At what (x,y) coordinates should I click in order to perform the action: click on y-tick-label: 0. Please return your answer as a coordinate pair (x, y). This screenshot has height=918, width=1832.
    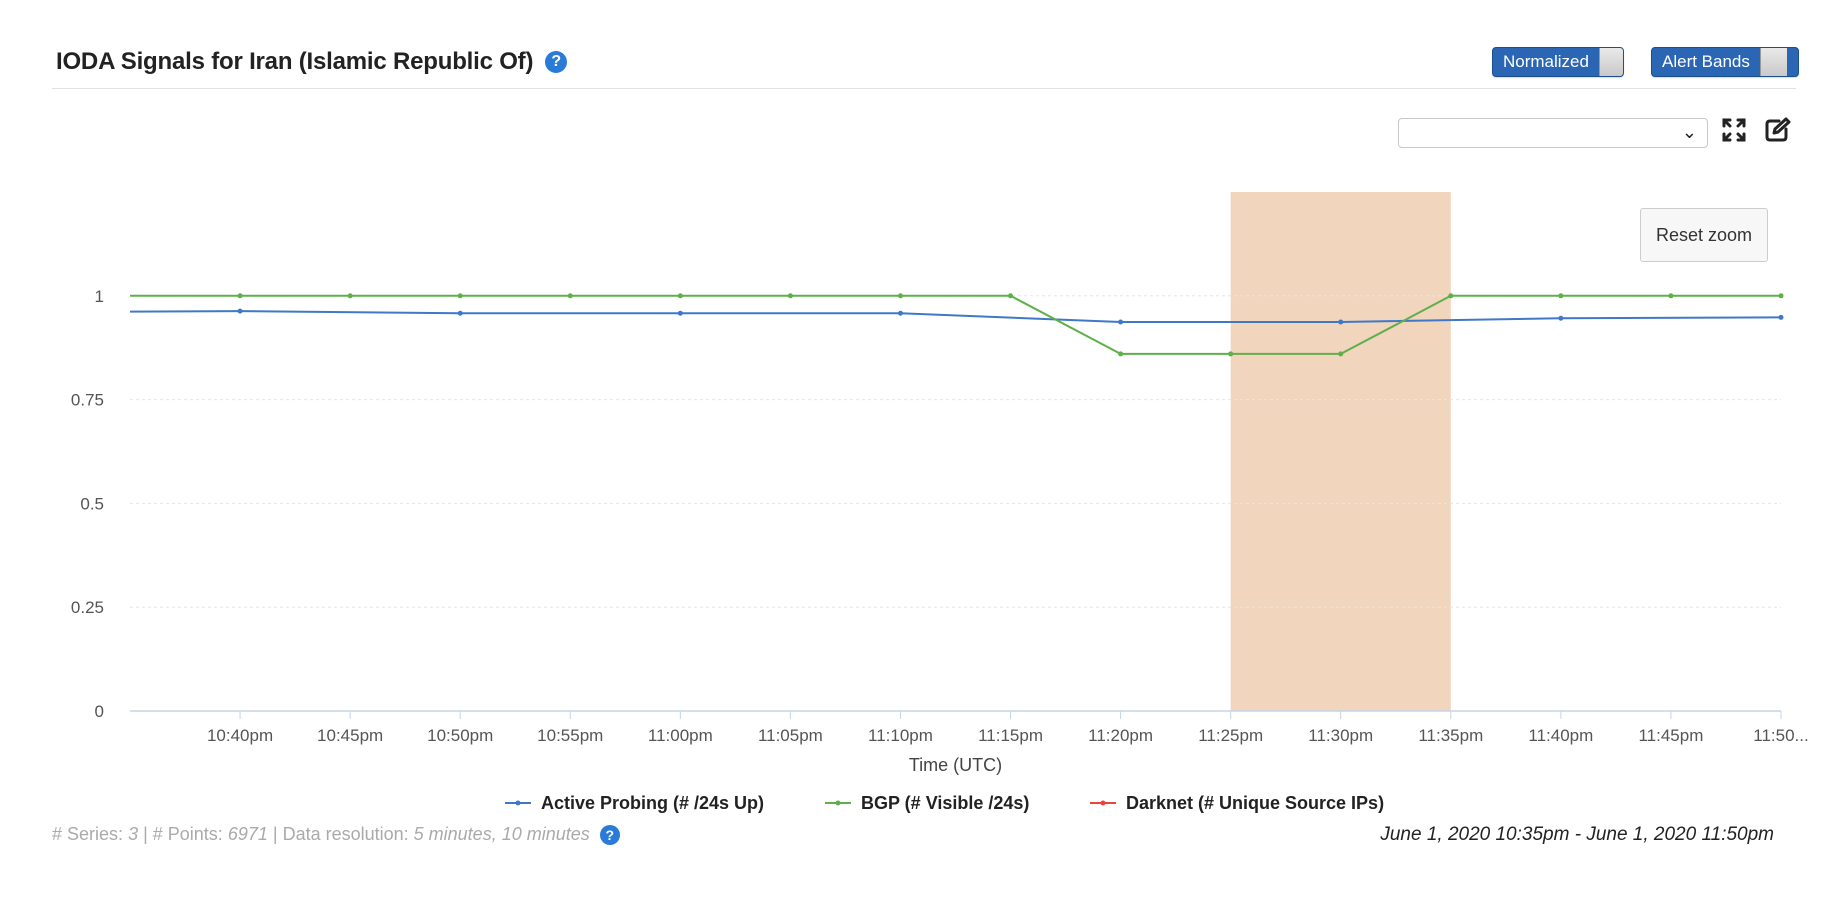
    Looking at the image, I should click on (99, 711).